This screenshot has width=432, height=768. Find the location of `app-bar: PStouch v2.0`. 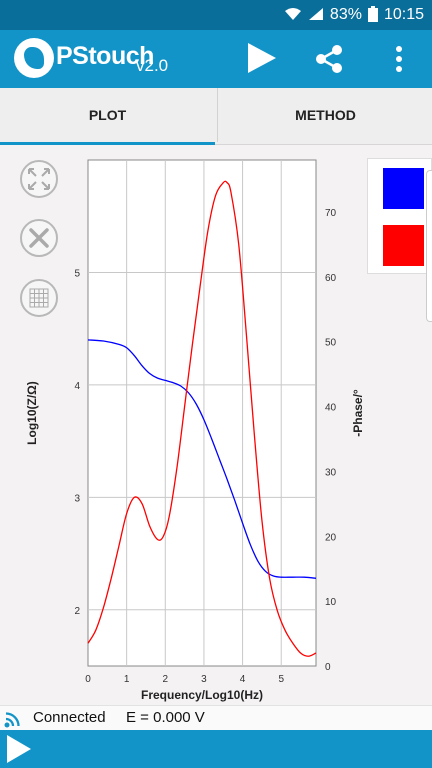

app-bar: PStouch v2.0 is located at coordinates (216, 59).